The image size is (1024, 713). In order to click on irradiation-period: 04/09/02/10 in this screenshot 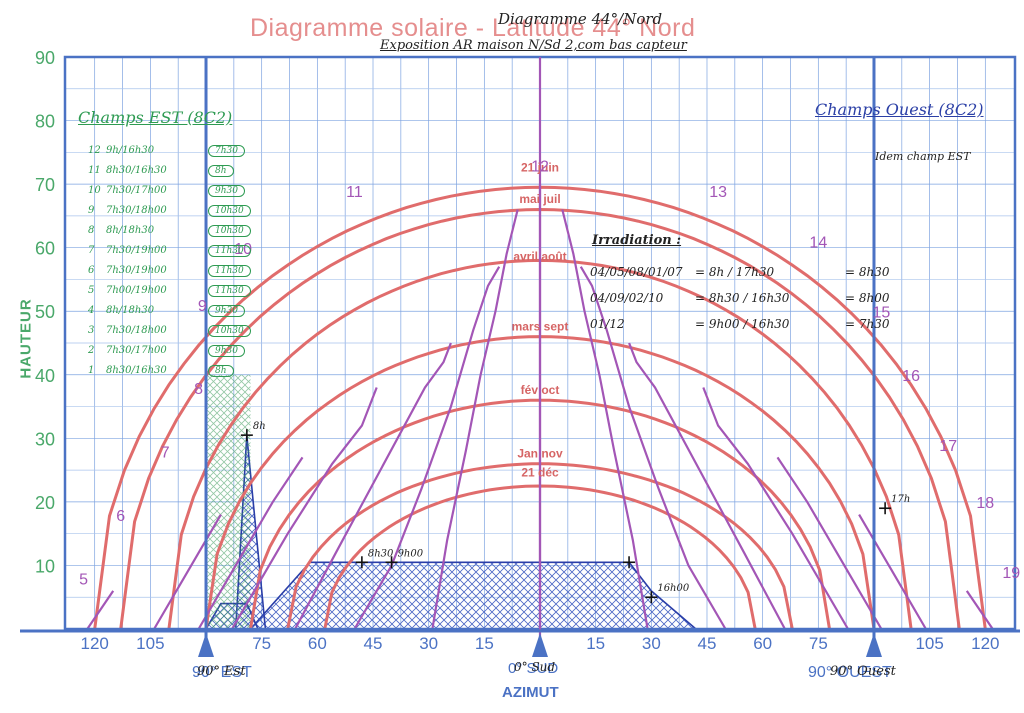, I will do `click(627, 298)`.